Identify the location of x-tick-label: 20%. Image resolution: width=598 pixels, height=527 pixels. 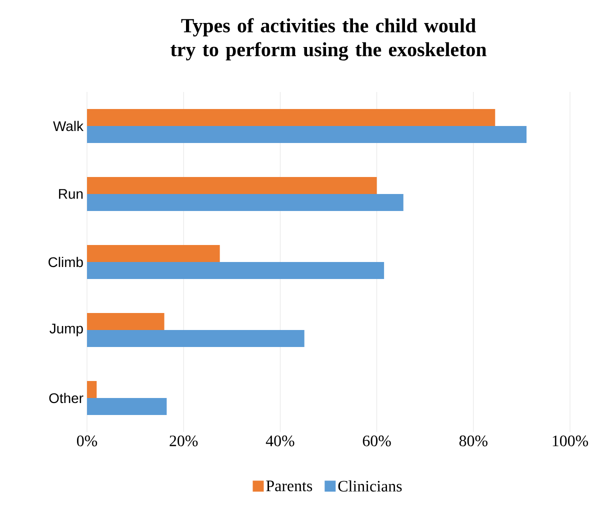
(184, 441).